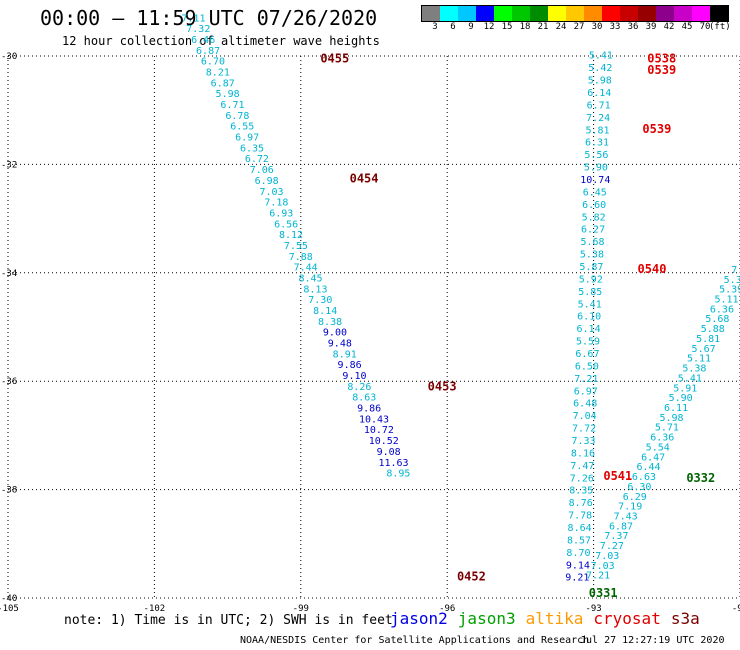  Describe the element at coordinates (257, 159) in the screenshot. I see `swh-value: 6.72` at that location.